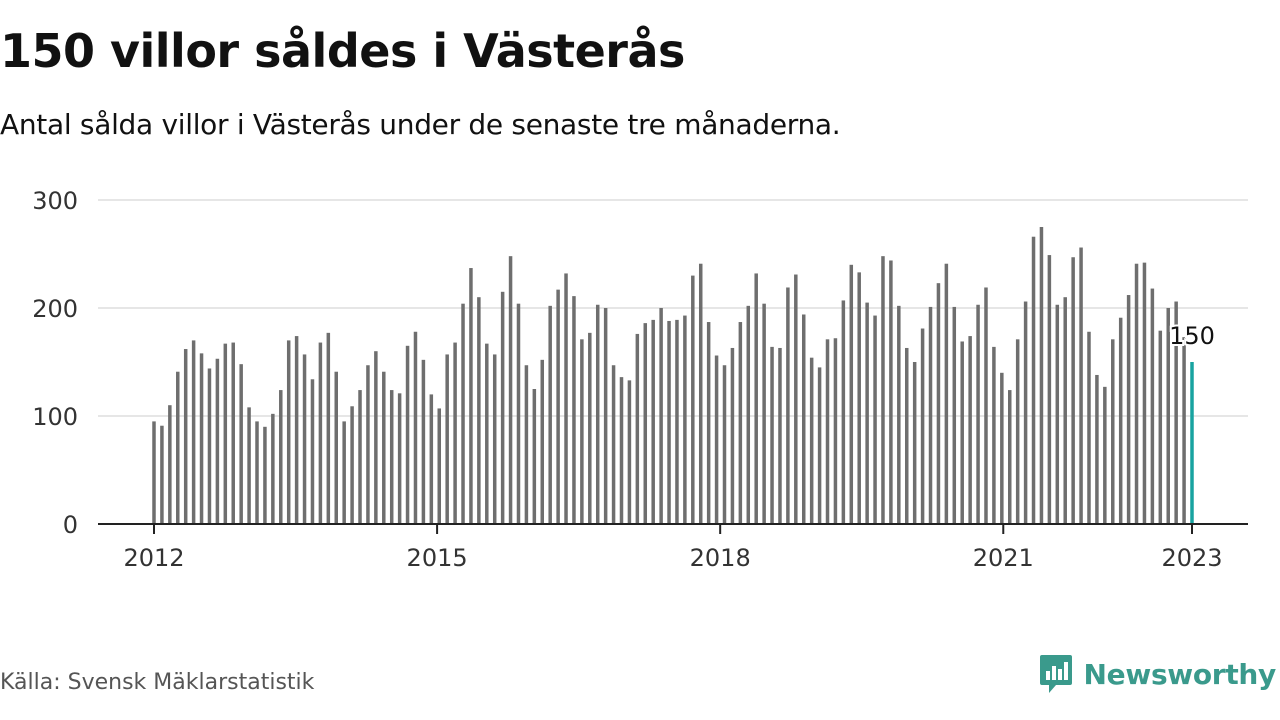  What do you see at coordinates (1191, 558) in the screenshot?
I see `x-tick-label: 2023` at bounding box center [1191, 558].